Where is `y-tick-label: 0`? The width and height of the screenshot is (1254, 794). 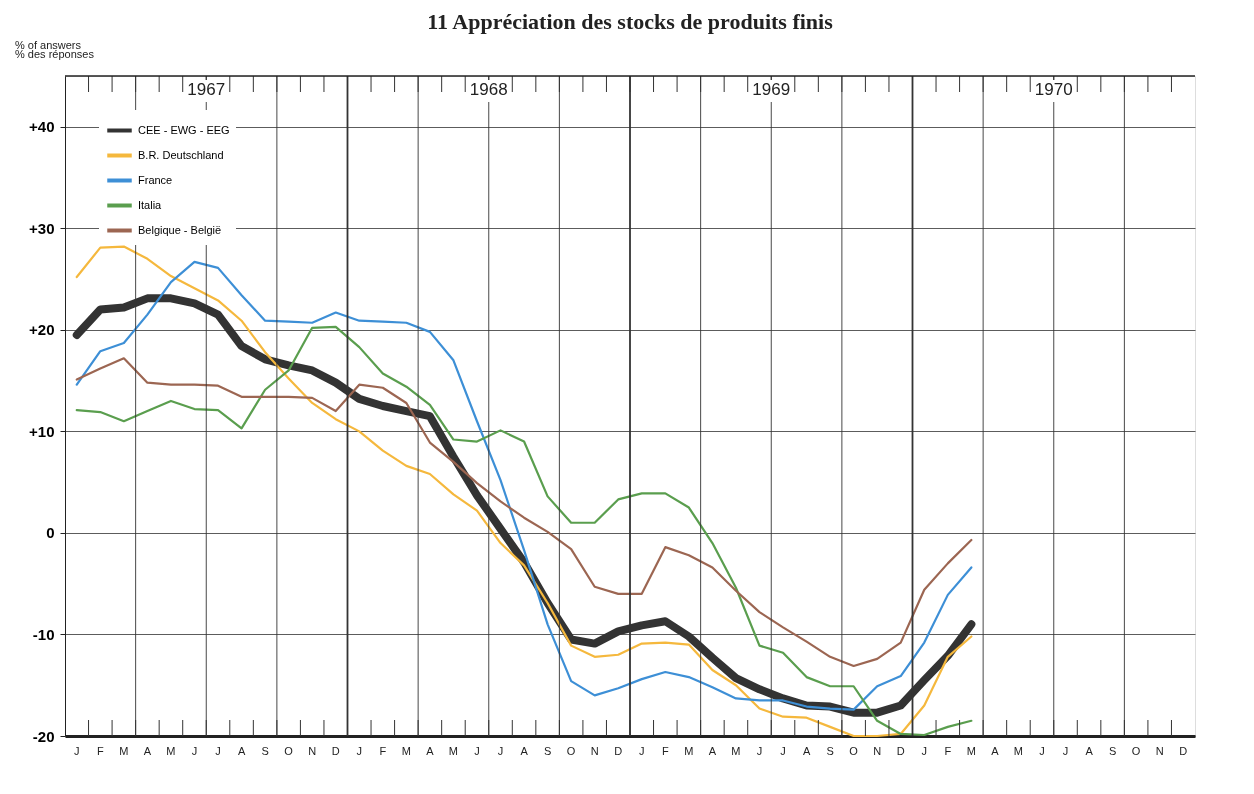 y-tick-label: 0 is located at coordinates (50, 533).